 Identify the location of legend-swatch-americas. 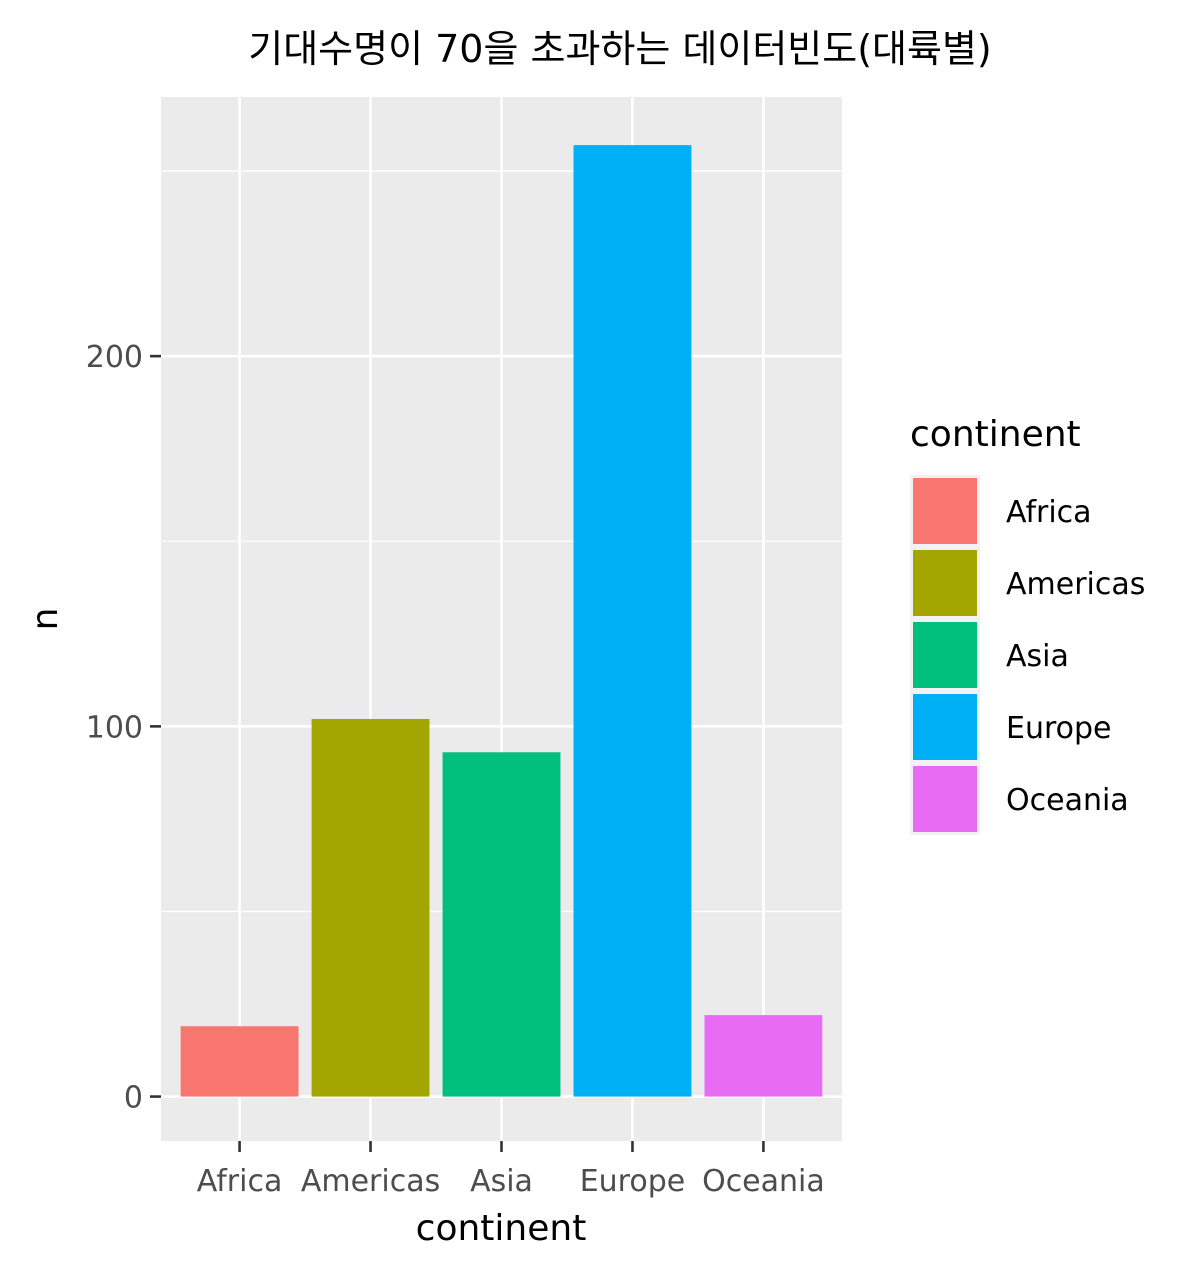
(945, 583).